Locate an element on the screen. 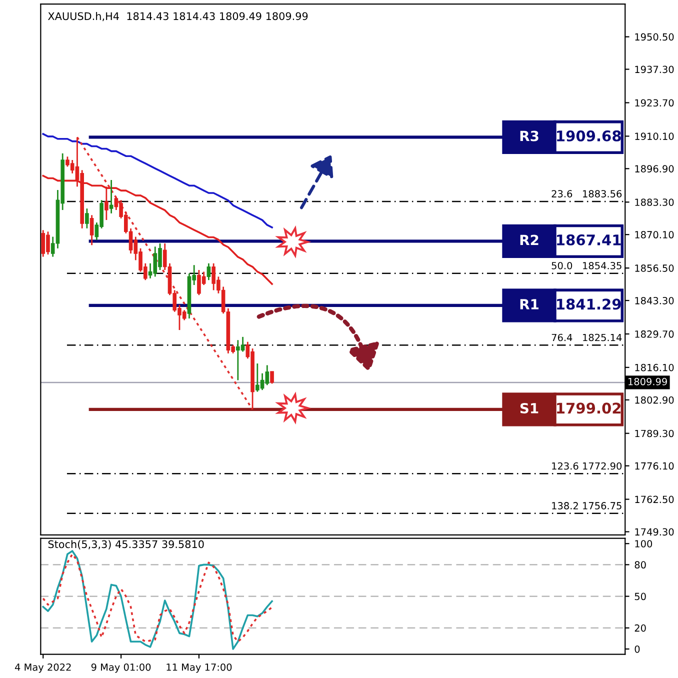  text: XAUUSD.h,H4 1814.43 1814.43 1809.49 1809.99 is located at coordinates (178, 17).